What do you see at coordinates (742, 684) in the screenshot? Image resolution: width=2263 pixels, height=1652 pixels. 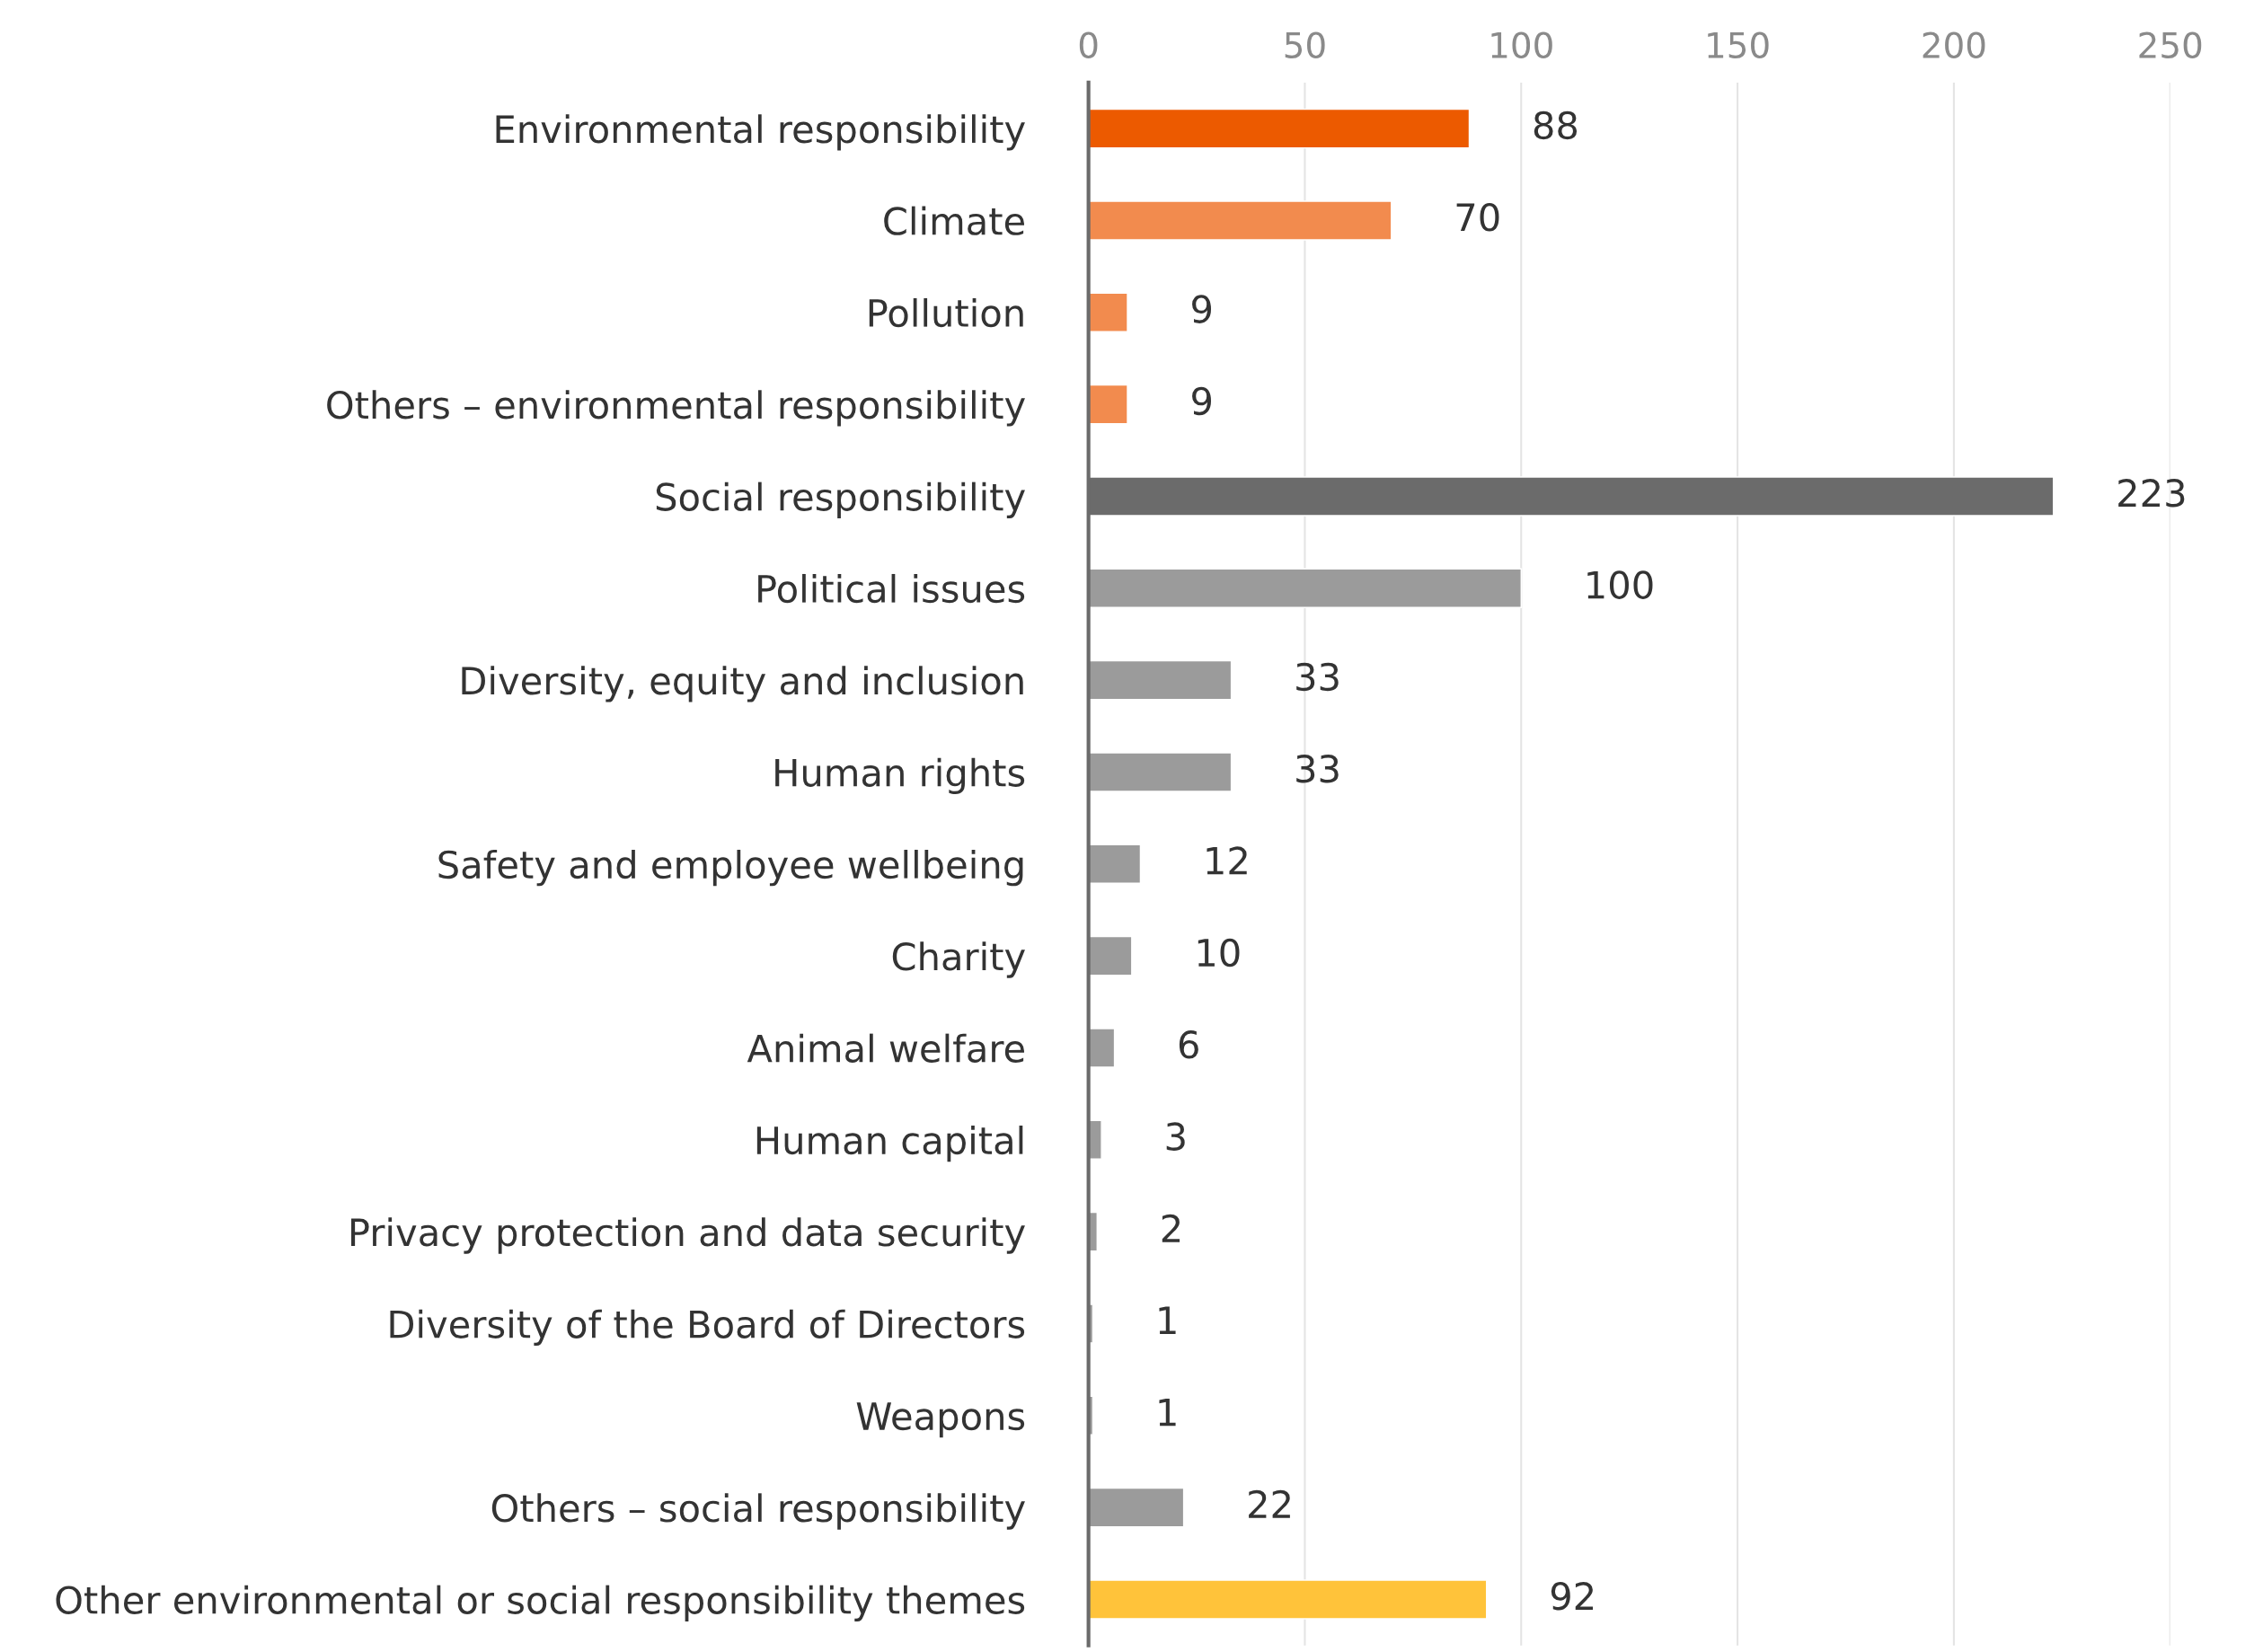 I see `y-tick-label: Diversity, equity and inclusion` at bounding box center [742, 684].